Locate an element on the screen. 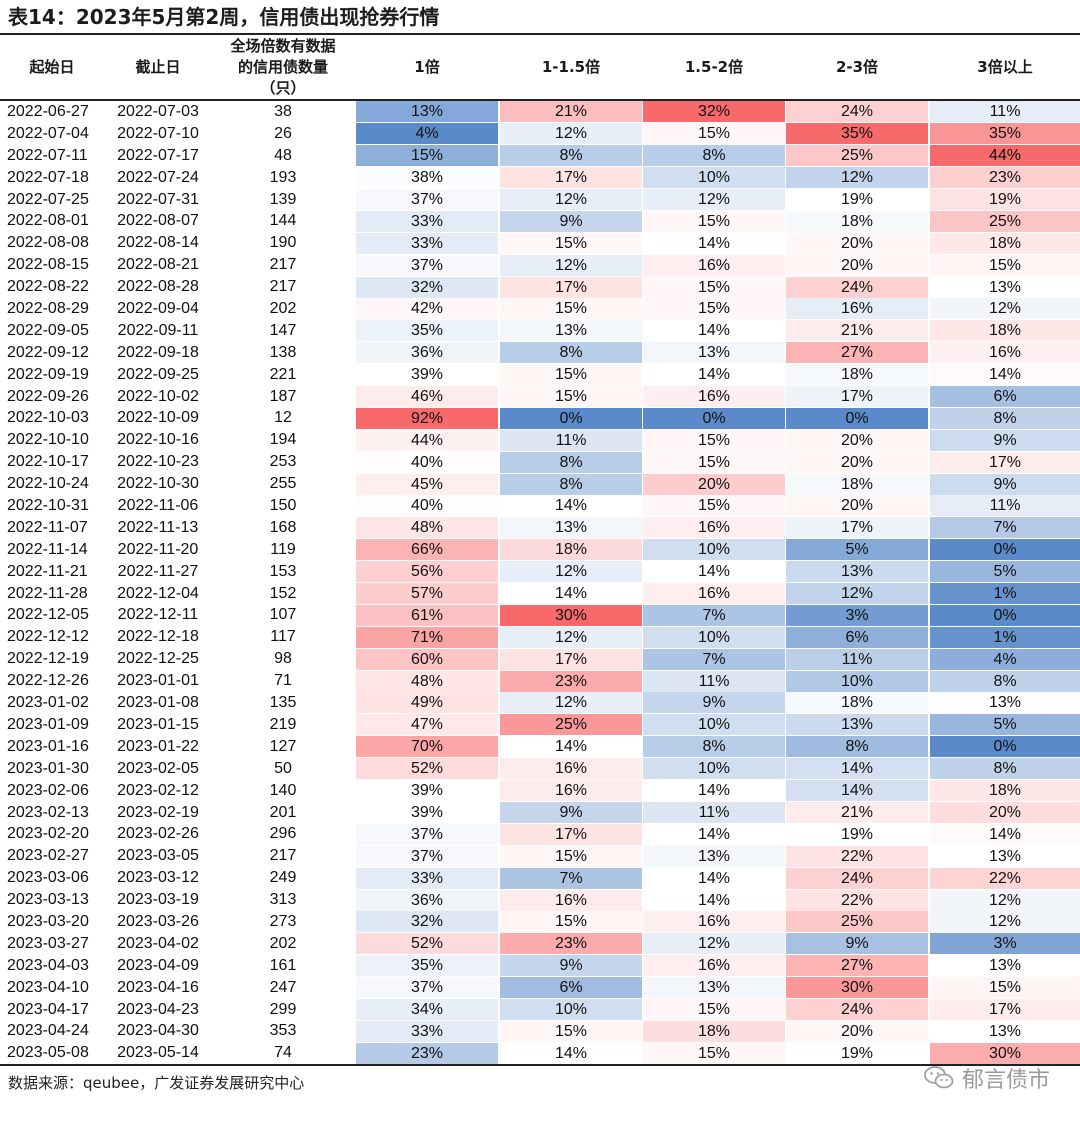 This screenshot has width=1080, height=1123. header-multiple-1-1.5x: 1-1.5倍 is located at coordinates (571, 67).